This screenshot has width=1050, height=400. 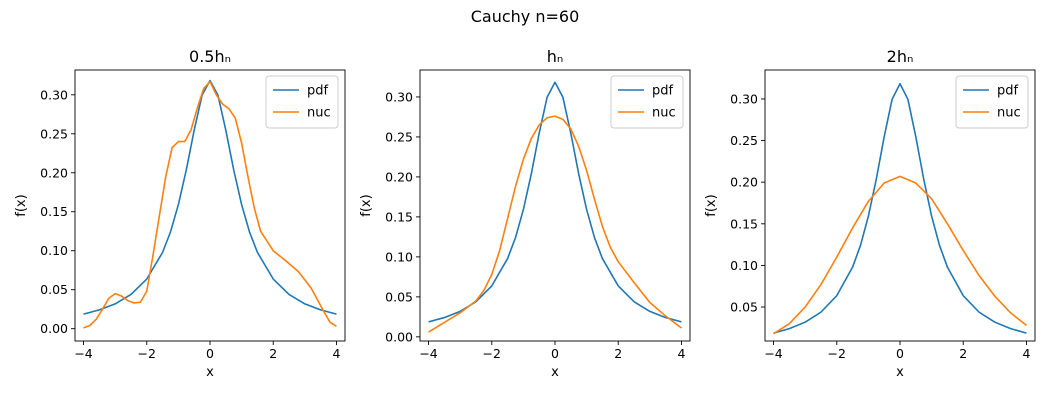 What do you see at coordinates (210, 56) in the screenshot?
I see `subplot-title: 0.5hₙ` at bounding box center [210, 56].